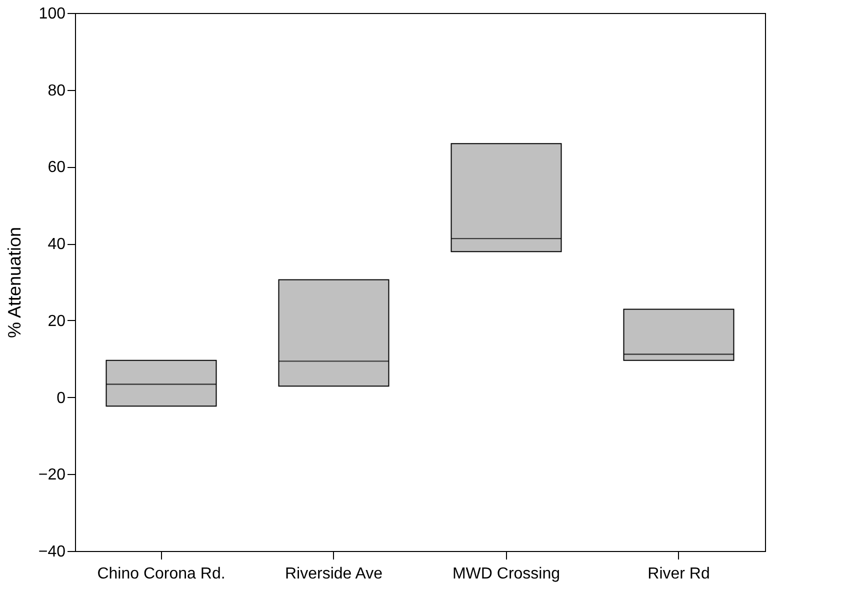  What do you see at coordinates (333, 574) in the screenshot?
I see `x-tick-label: Riverside Ave` at bounding box center [333, 574].